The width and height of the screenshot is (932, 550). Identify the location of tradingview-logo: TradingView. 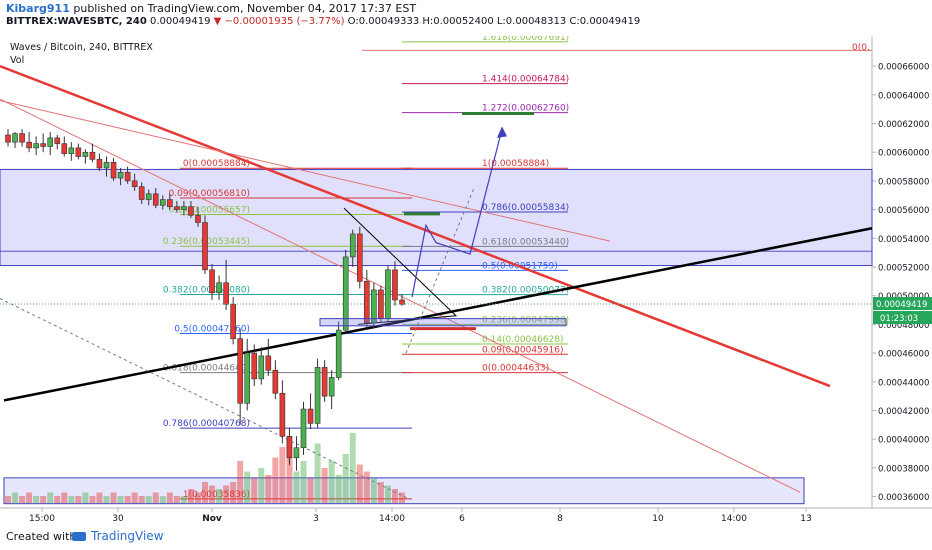
(118, 536).